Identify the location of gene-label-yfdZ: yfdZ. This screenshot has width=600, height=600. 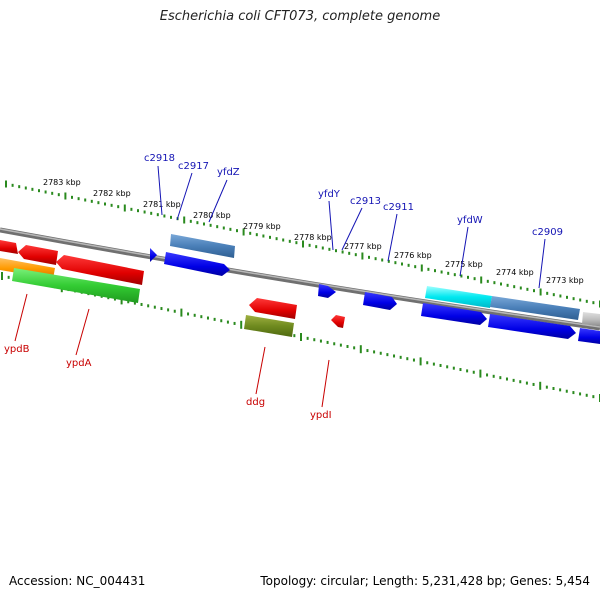
(228, 172).